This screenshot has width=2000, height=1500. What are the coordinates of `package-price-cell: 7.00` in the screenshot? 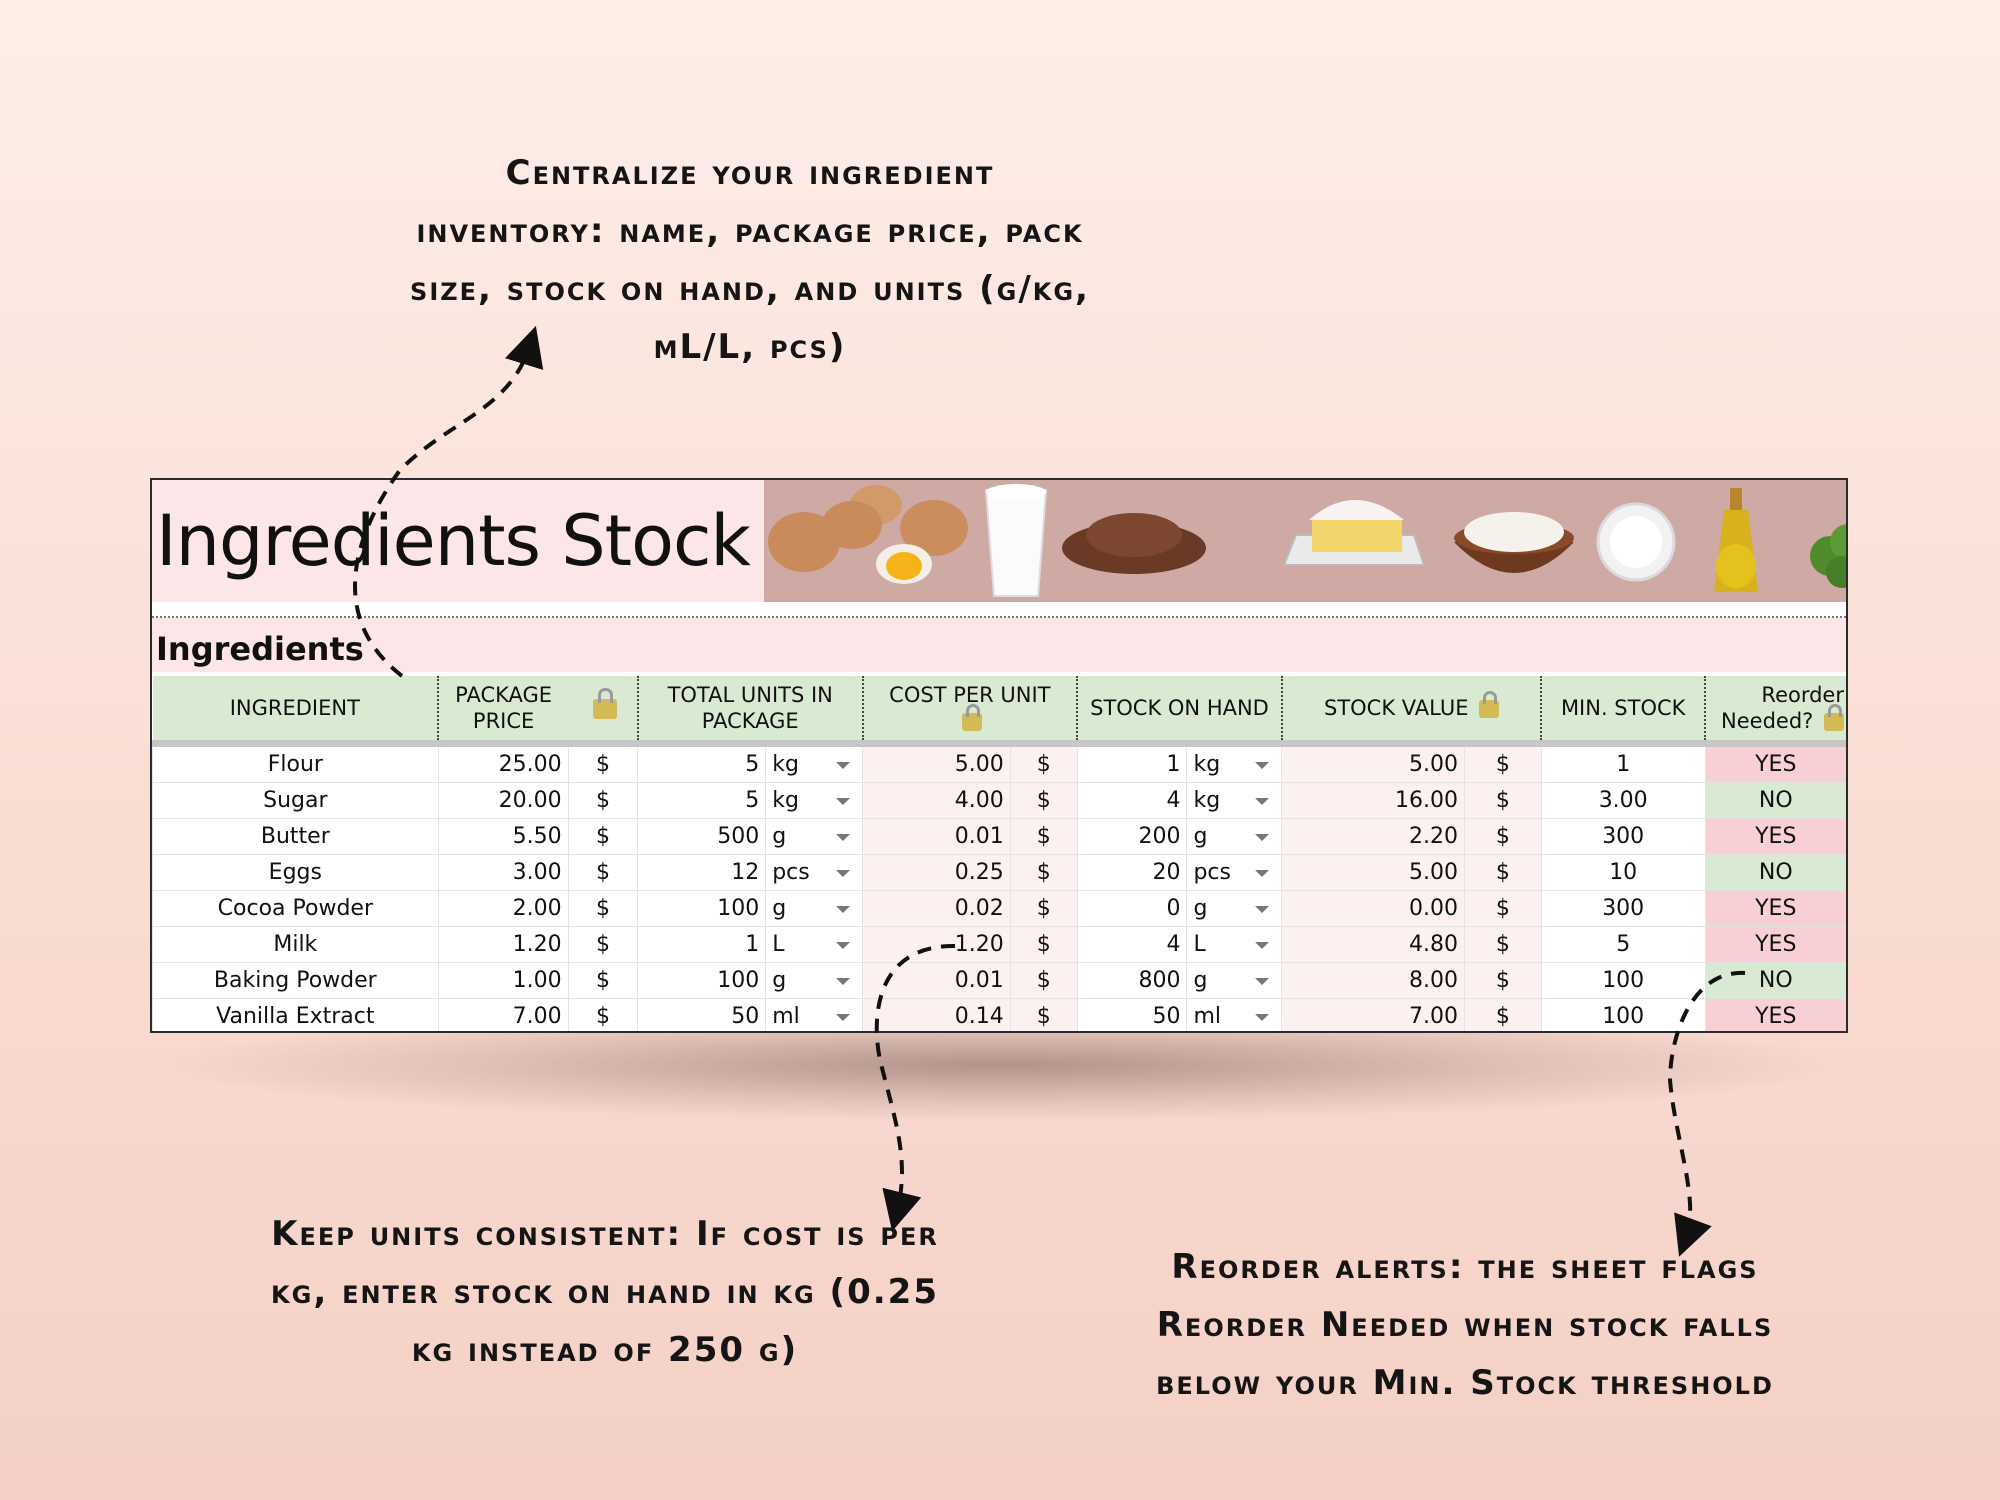 It's located at (503, 1014).